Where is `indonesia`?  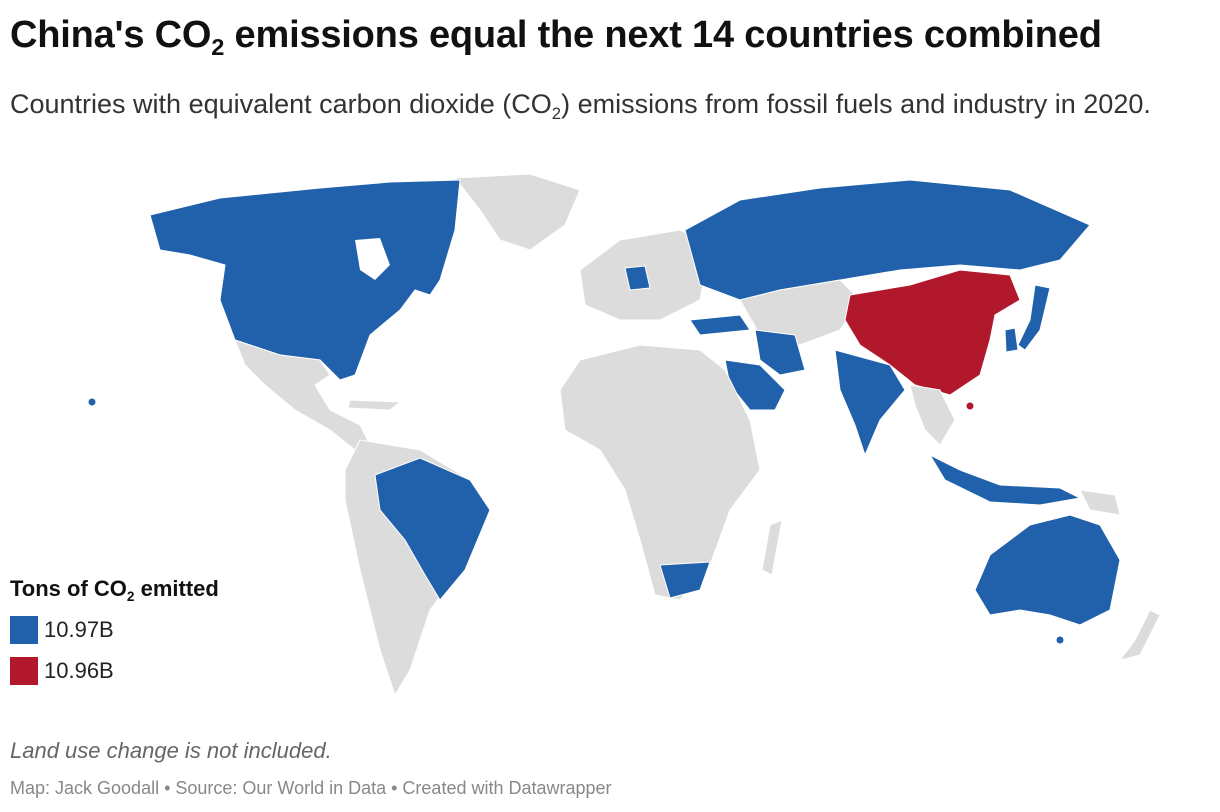 indonesia is located at coordinates (1005, 479).